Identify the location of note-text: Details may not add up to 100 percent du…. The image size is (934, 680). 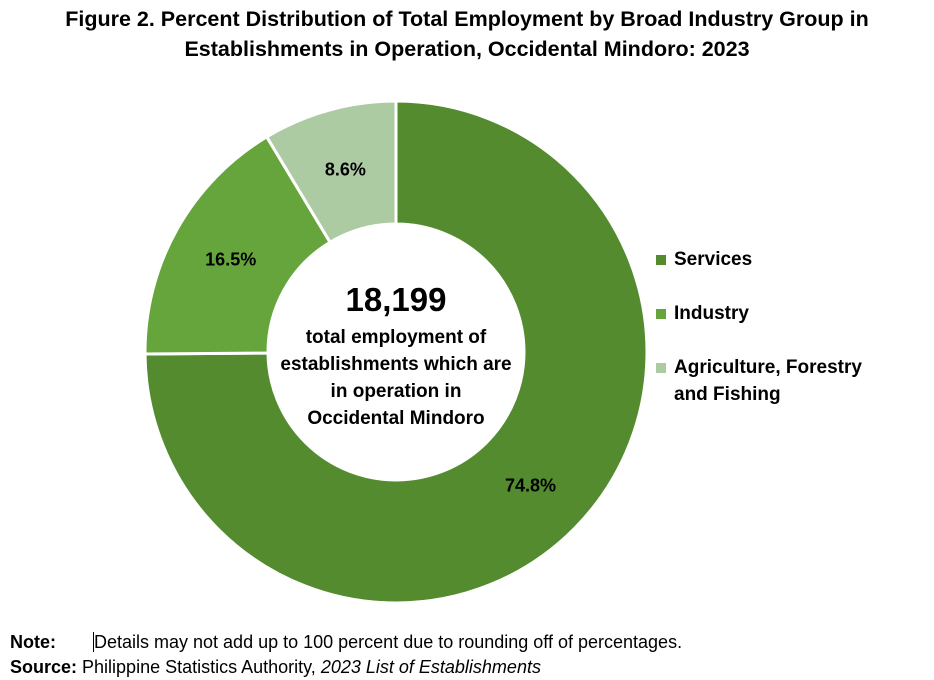
(388, 642).